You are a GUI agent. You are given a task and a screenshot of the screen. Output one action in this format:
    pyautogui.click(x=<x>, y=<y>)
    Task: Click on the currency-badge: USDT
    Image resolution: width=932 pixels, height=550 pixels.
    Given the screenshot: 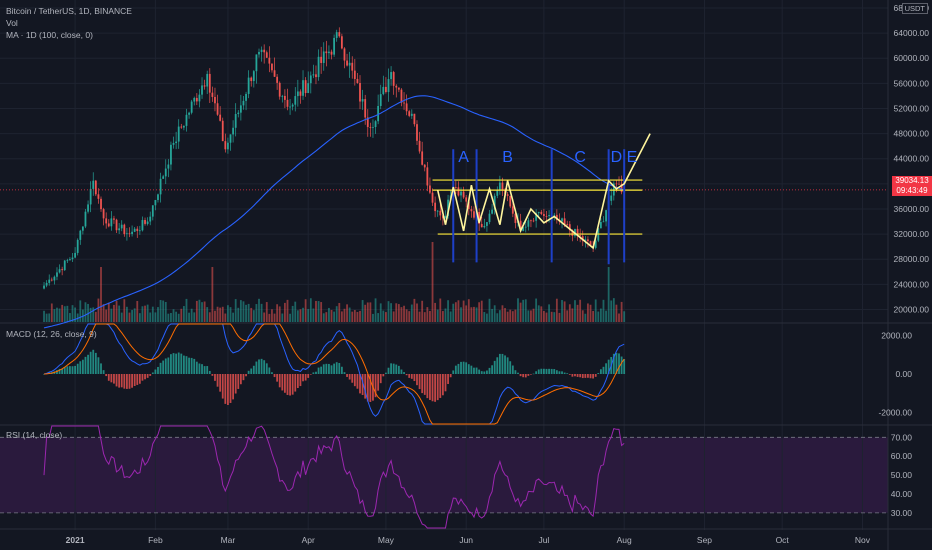 What is the action you would take?
    pyautogui.click(x=914, y=8)
    